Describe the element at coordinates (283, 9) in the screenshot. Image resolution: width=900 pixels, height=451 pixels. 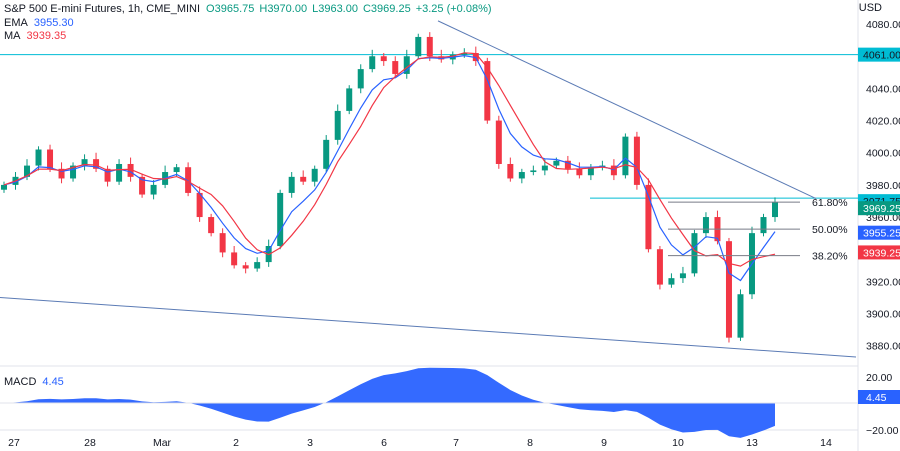
I see `ohlc-high: H3970.00` at that location.